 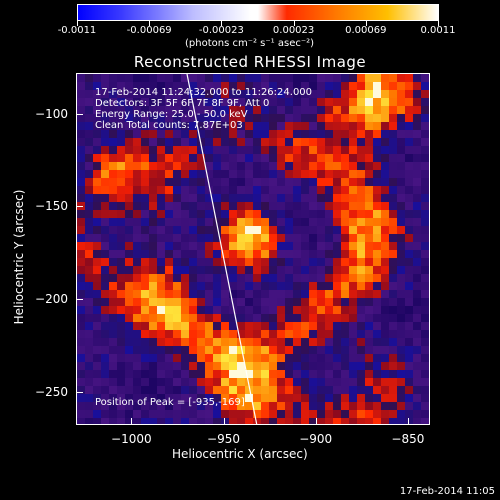 I want to click on x-tick-label: −850, so click(x=408, y=439).